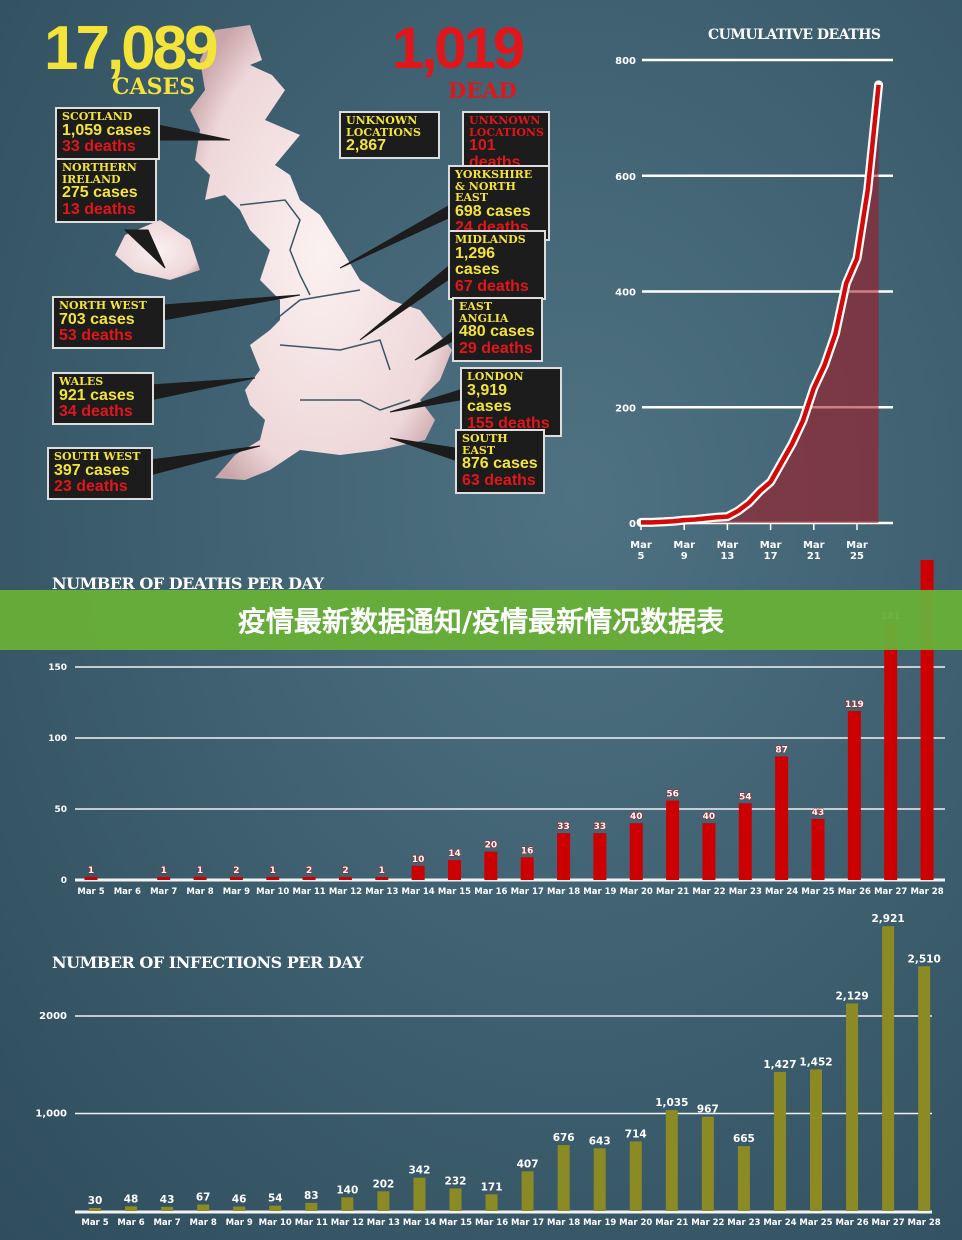 The width and height of the screenshot is (962, 1240). What do you see at coordinates (771, 556) in the screenshot?
I see `x-tick-label: 17` at bounding box center [771, 556].